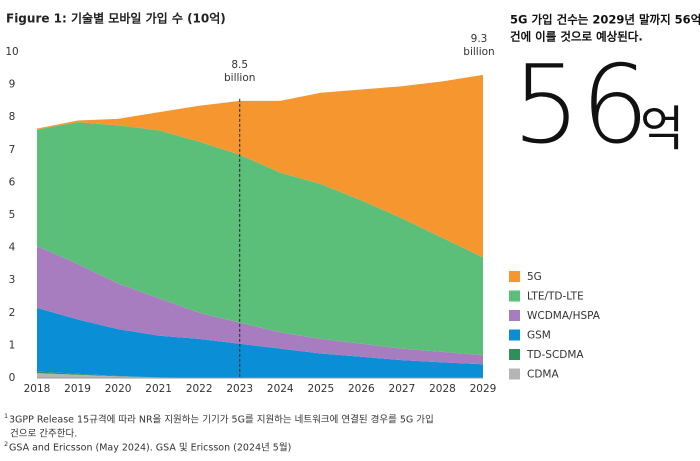  Describe the element at coordinates (6, 444) in the screenshot. I see `footnote-marker: 2` at that location.